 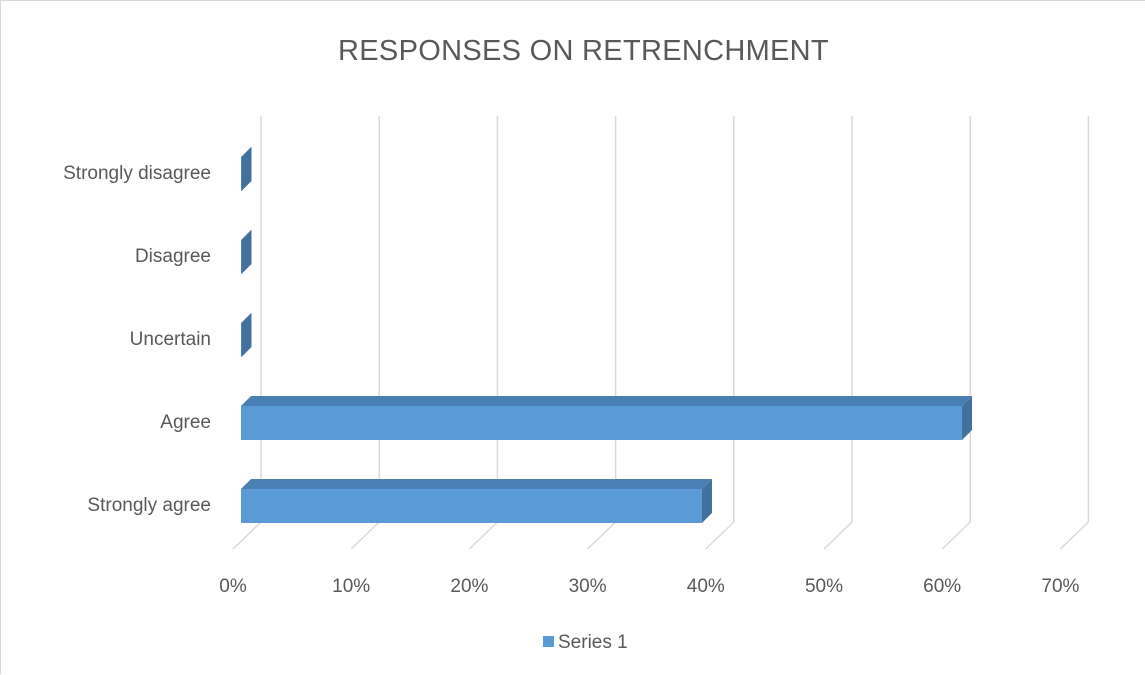 What do you see at coordinates (137, 173) in the screenshot?
I see `category-label: Strongly disagree` at bounding box center [137, 173].